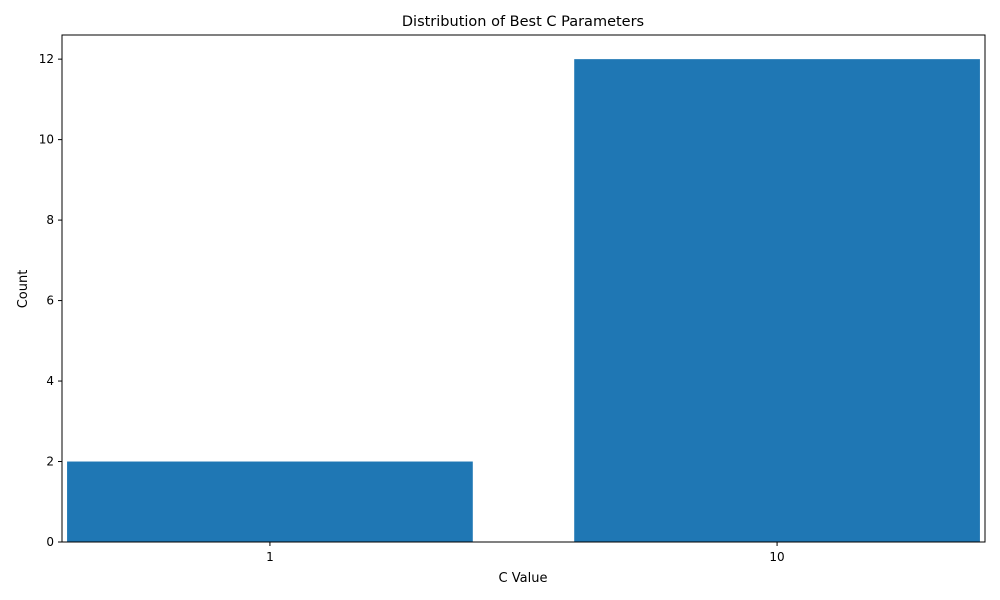 The width and height of the screenshot is (1000, 600). I want to click on y-tick-label: 6, so click(50, 301).